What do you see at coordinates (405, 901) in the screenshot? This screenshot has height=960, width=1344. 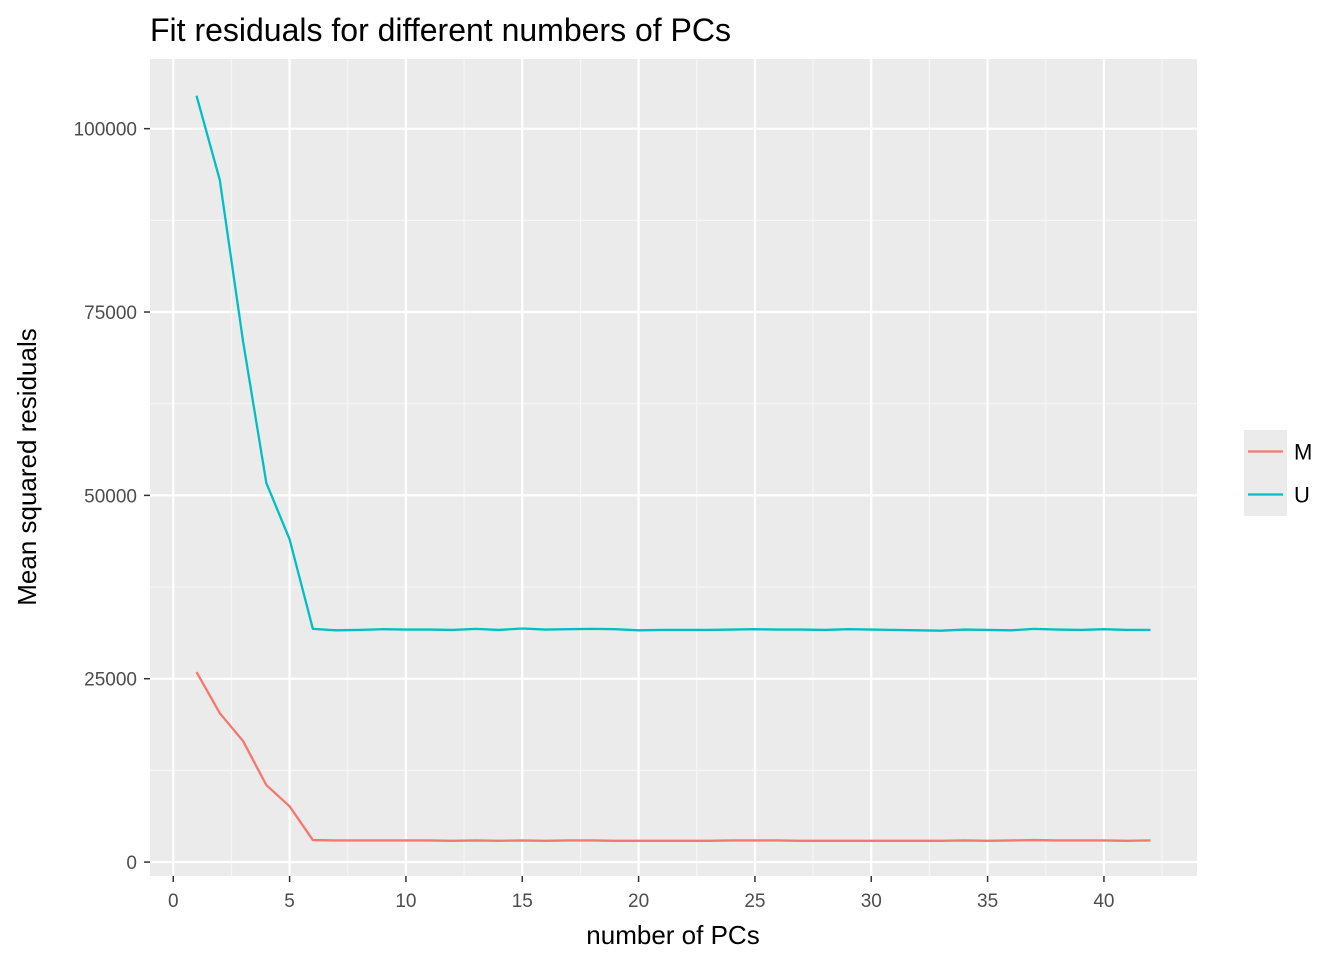 I see `x-tick-label: 10` at bounding box center [405, 901].